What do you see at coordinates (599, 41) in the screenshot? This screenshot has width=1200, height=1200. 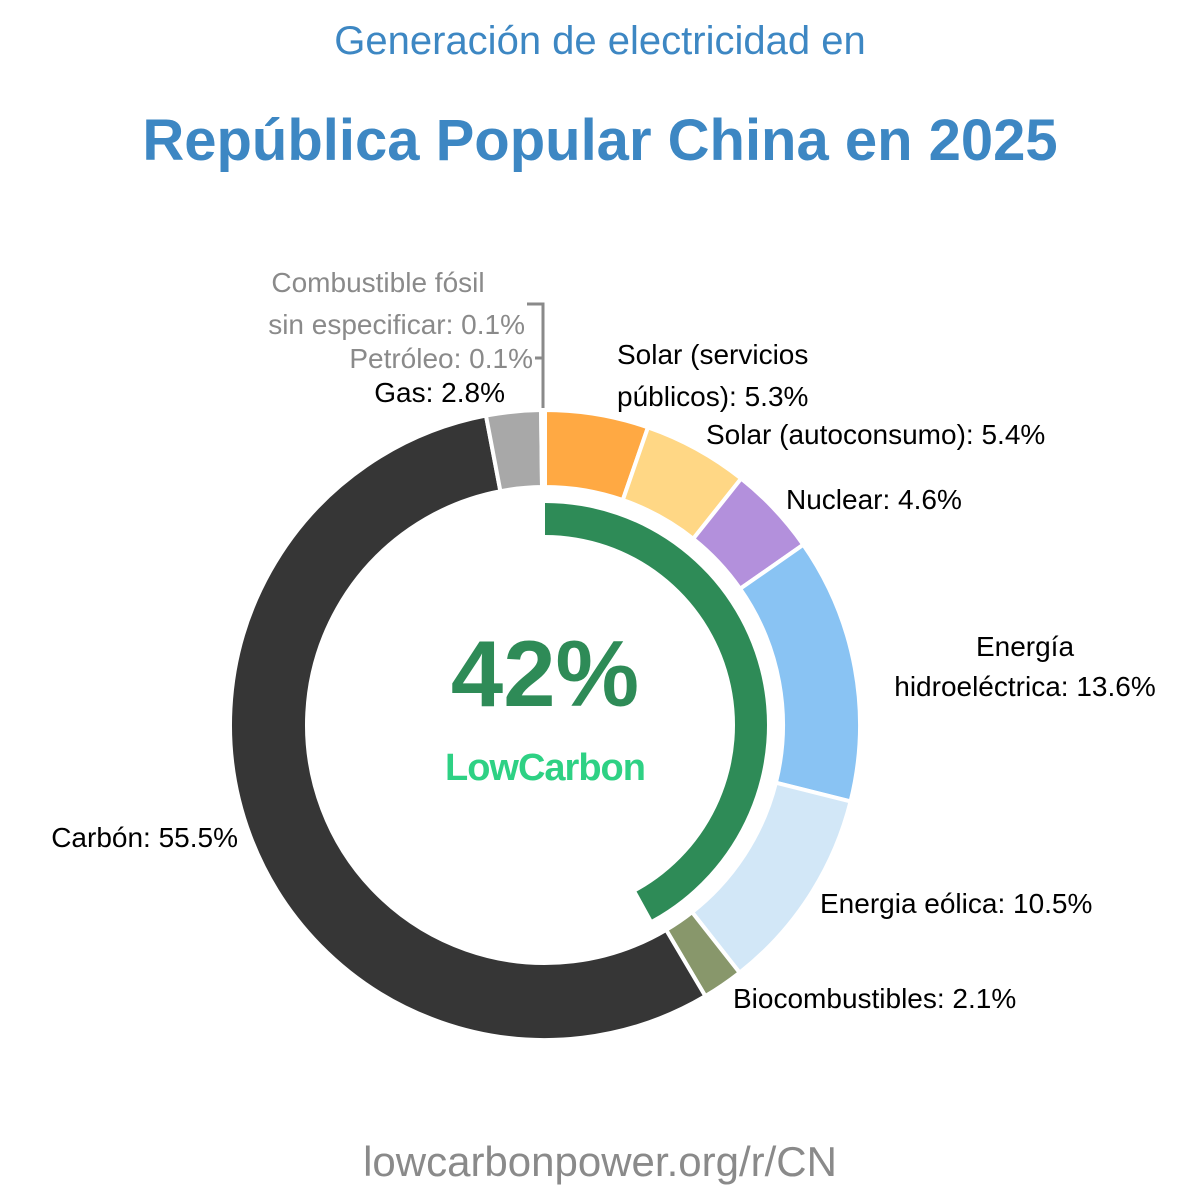 I see `chart-subtitle: Generación de electricidad en` at bounding box center [599, 41].